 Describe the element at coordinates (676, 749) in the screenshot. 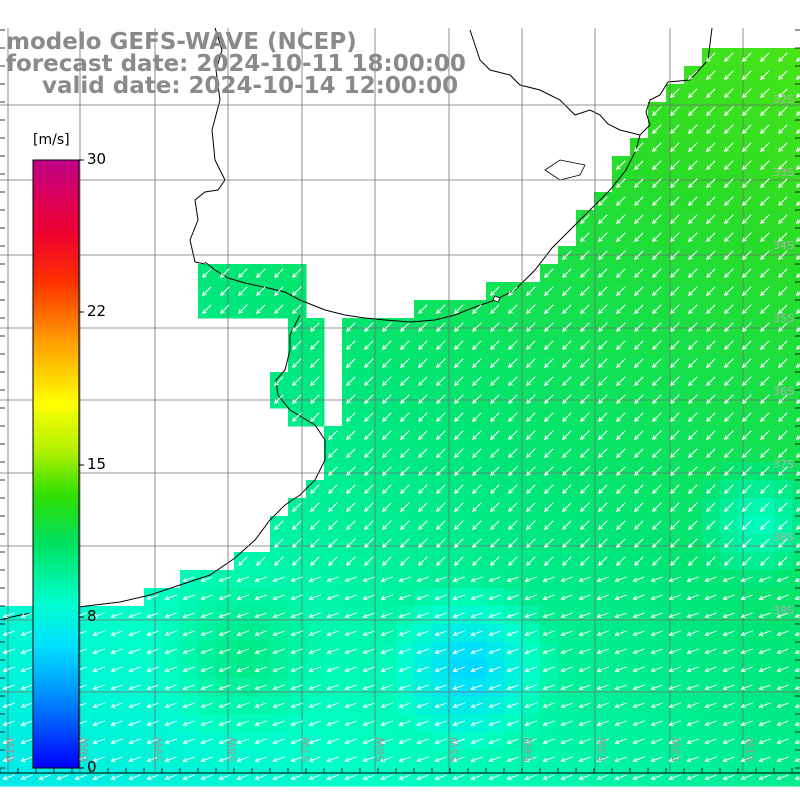

I see `lon-label: 52W` at that location.